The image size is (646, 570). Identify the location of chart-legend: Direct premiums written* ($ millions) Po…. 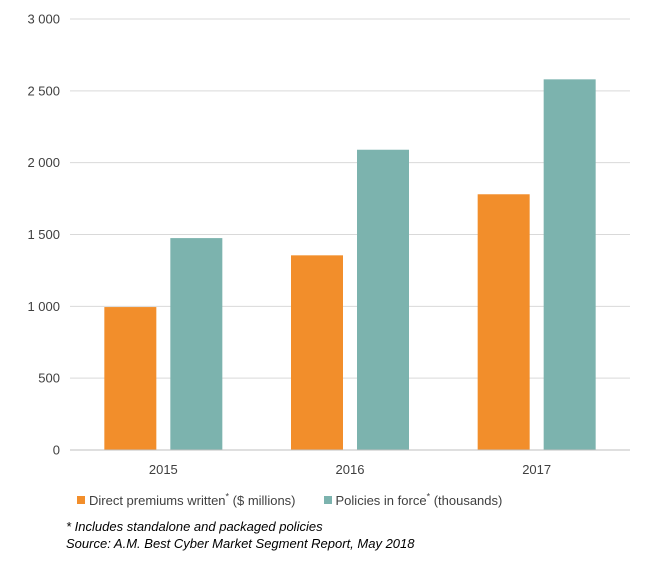
(303, 500).